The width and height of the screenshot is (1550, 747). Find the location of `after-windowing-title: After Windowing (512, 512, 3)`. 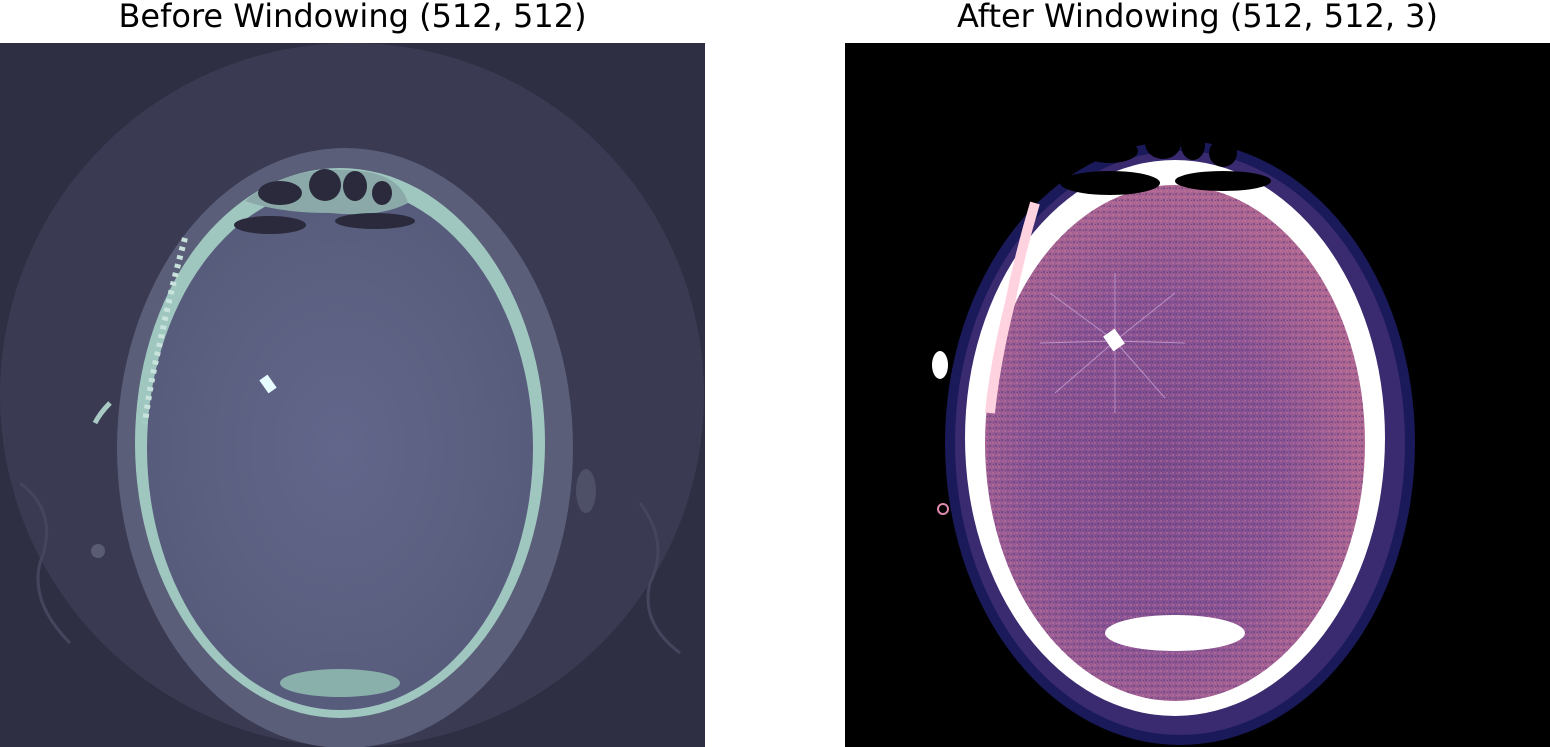

after-windowing-title: After Windowing (512, 512, 3) is located at coordinates (1197, 17).